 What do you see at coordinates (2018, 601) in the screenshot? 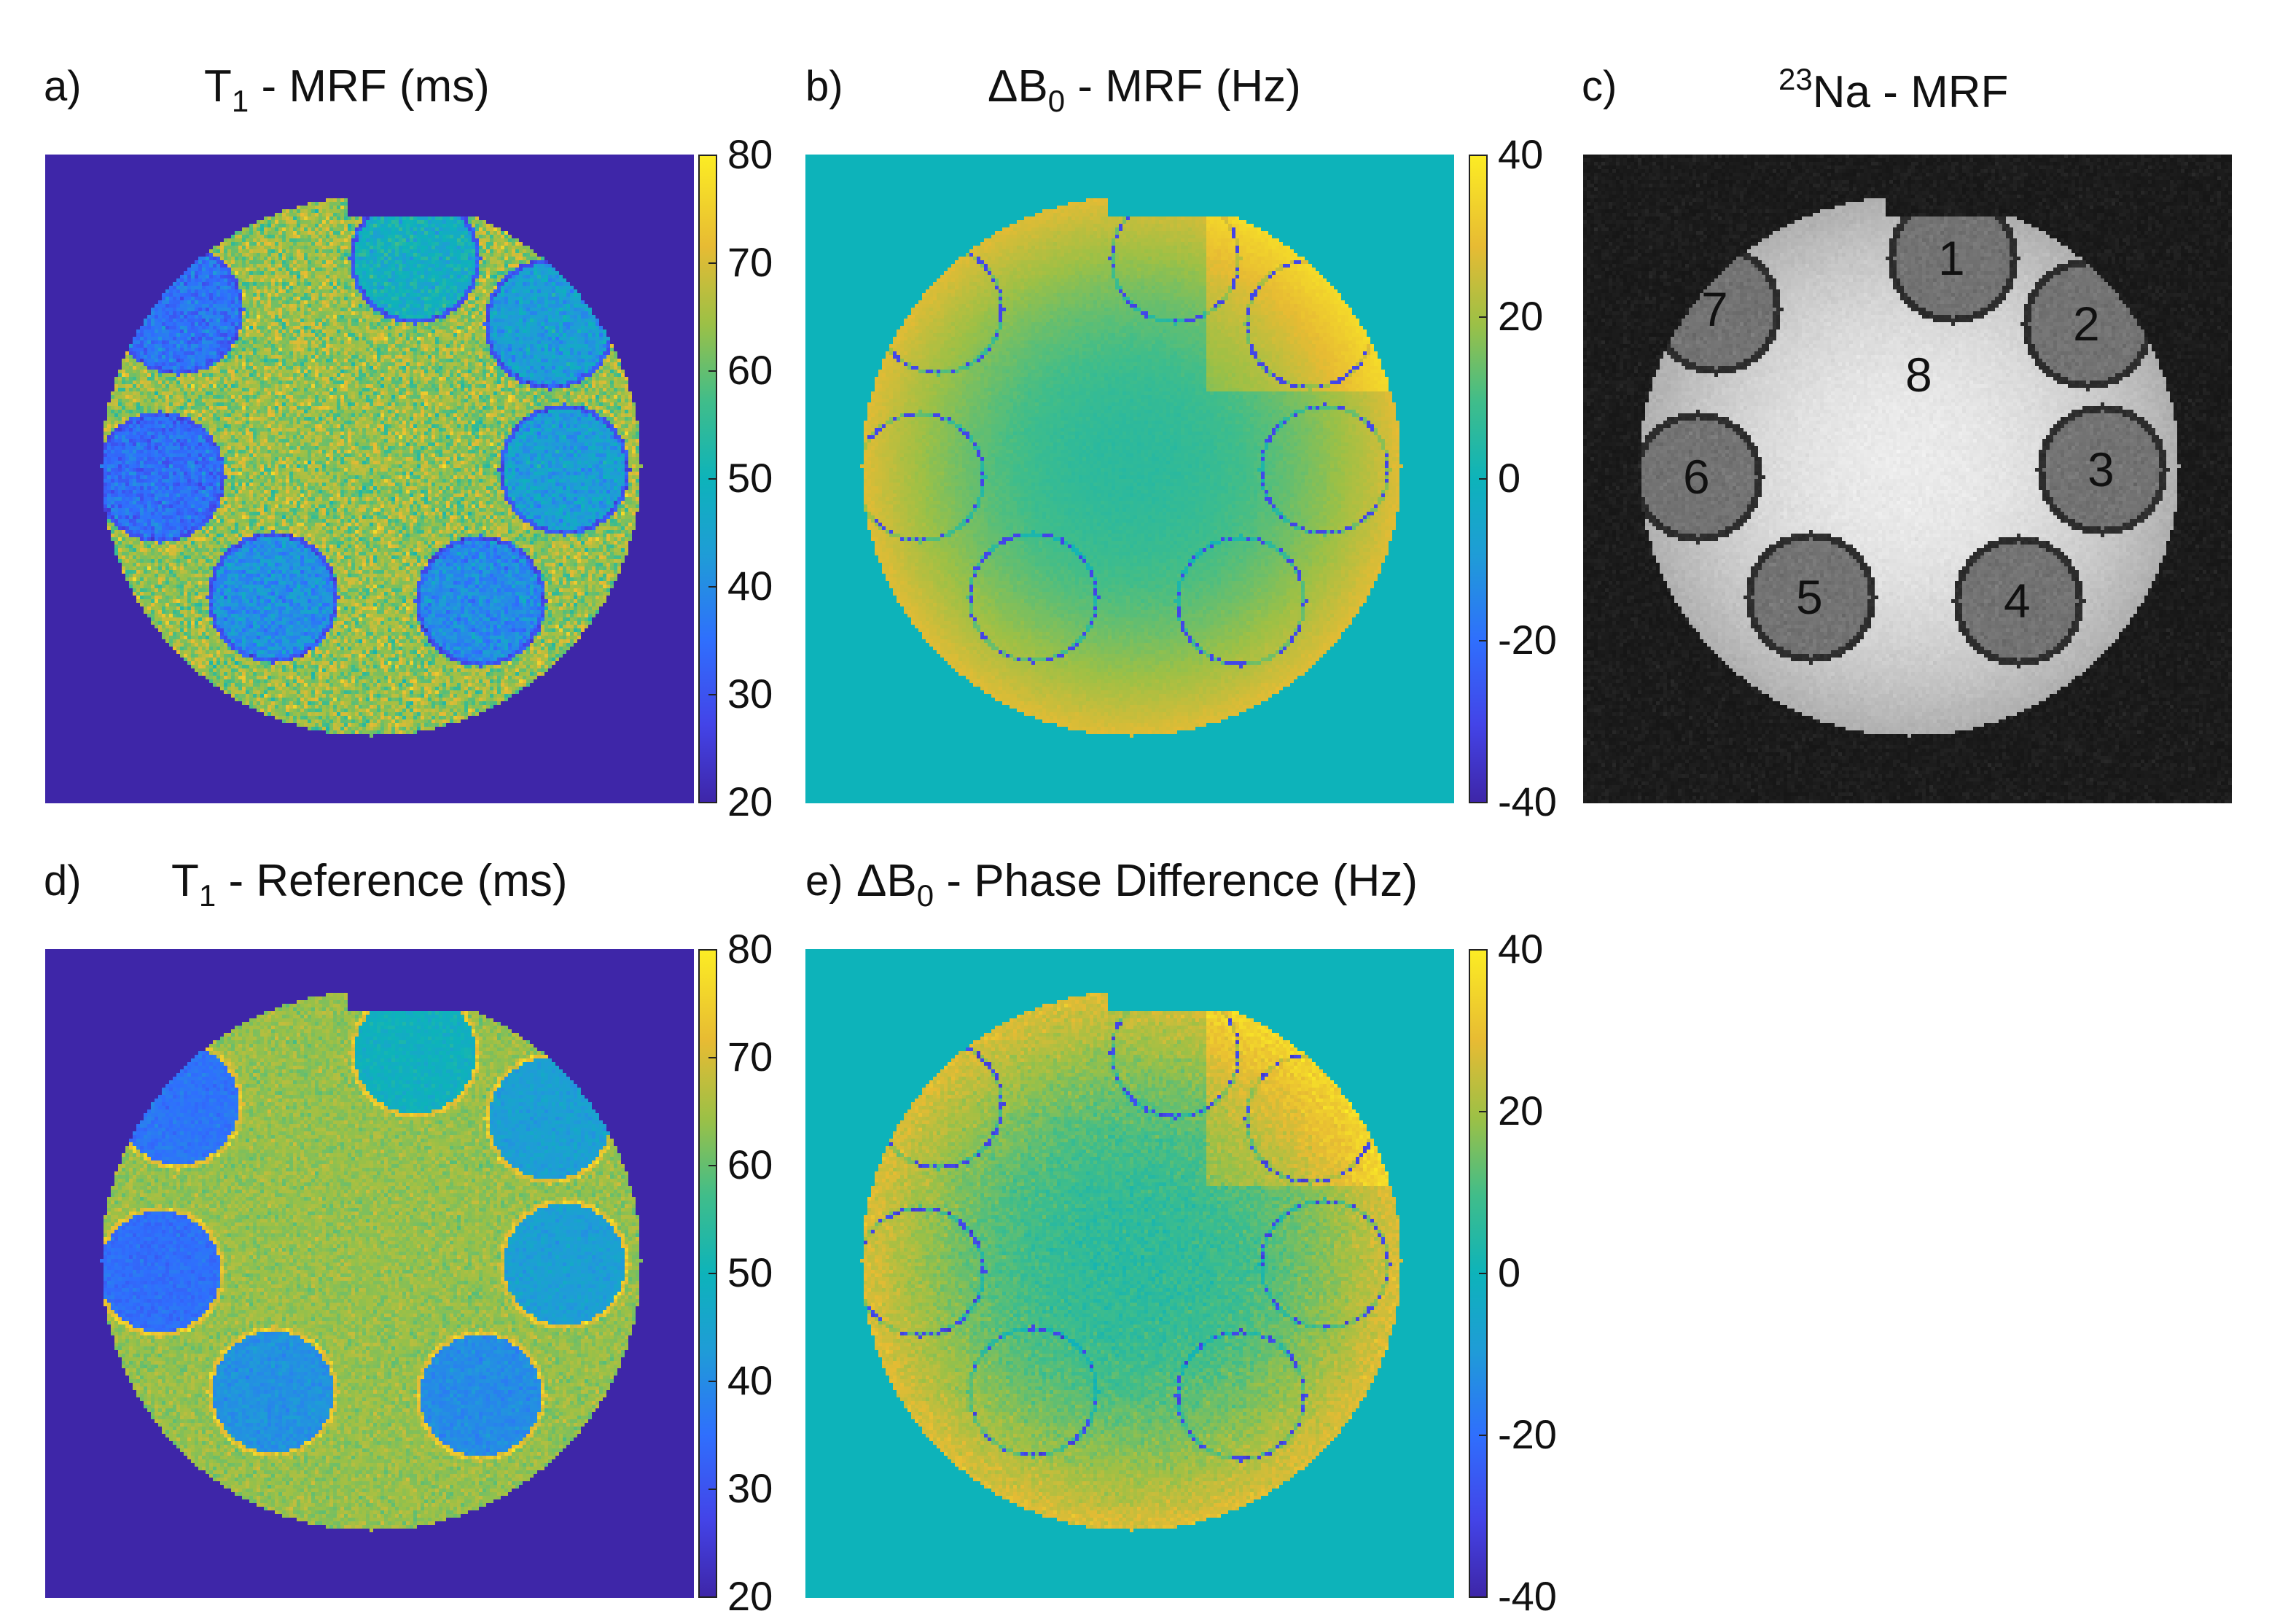
I see `vial-label-4: 4` at bounding box center [2018, 601].